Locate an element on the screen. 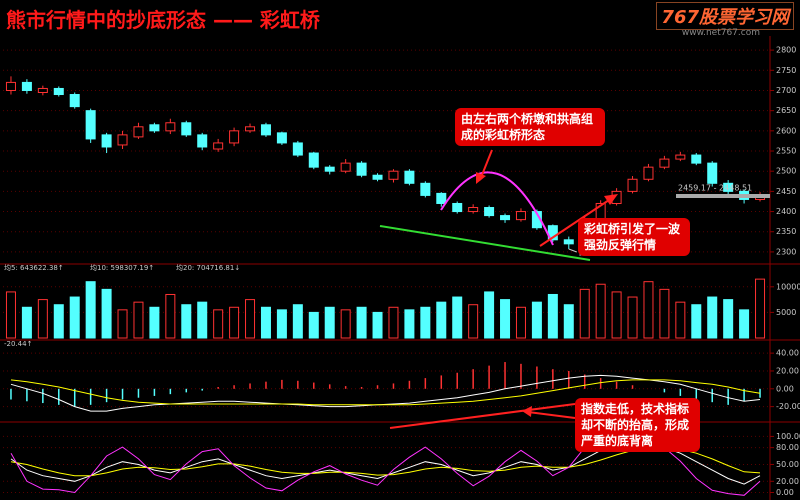 This screenshot has height=500, width=800. y-tick-label: 2800 is located at coordinates (786, 50).